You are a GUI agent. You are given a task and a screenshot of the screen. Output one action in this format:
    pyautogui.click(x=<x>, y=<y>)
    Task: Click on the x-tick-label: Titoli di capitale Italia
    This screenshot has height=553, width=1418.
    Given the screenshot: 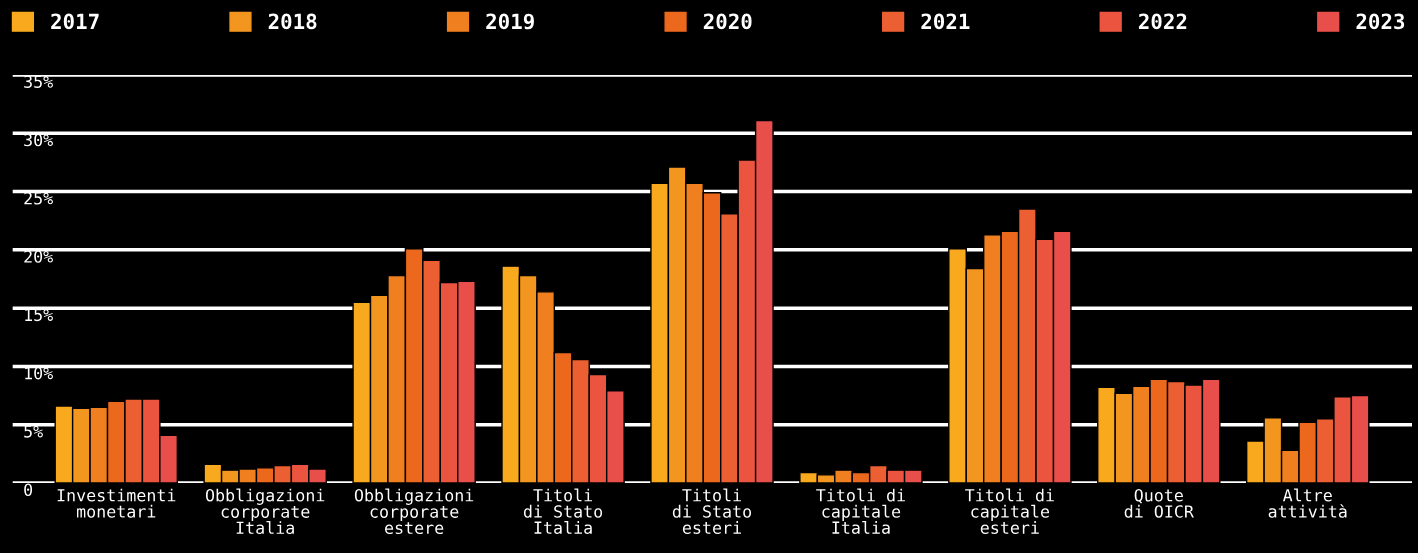 What is the action you would take?
    pyautogui.click(x=860, y=511)
    